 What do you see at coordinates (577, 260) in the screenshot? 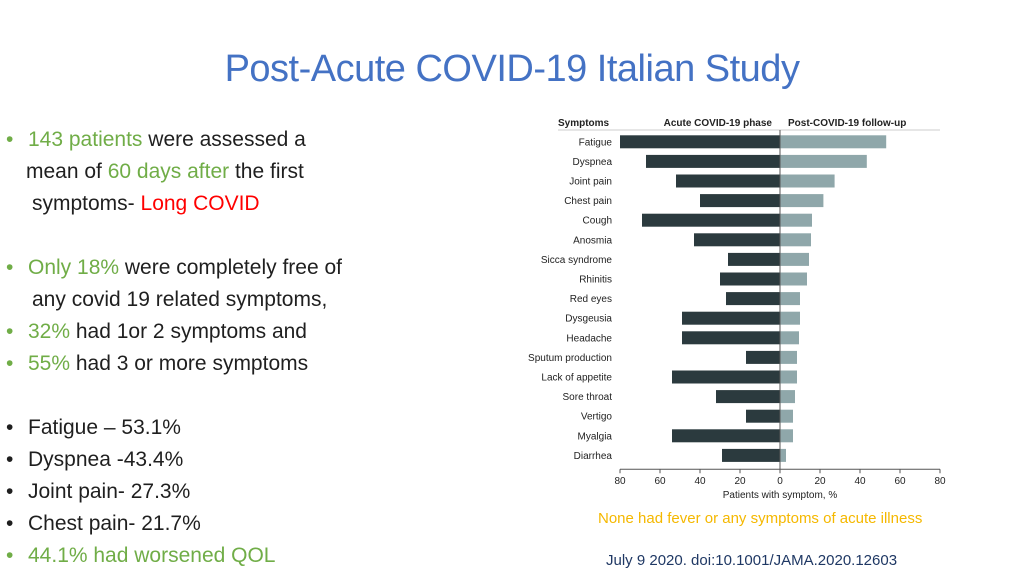
I see `category-label: Sicca syndrome` at bounding box center [577, 260].